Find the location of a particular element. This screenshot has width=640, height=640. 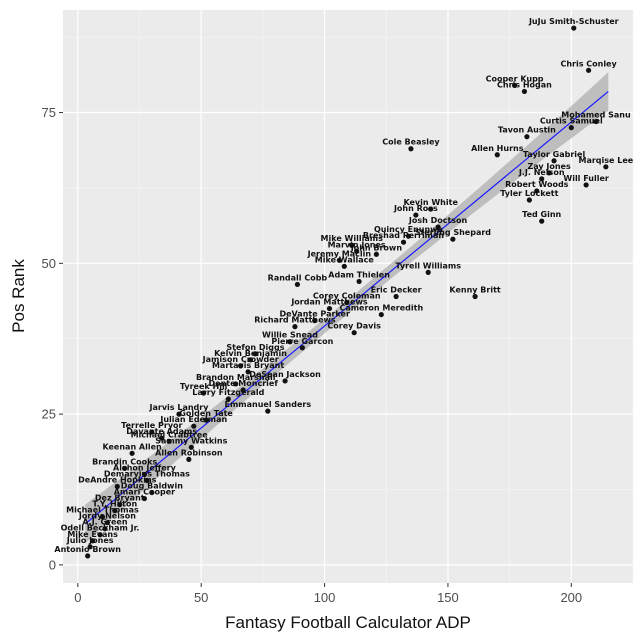

x-axis: 0 50 100 150 200 is located at coordinates (328, 594).